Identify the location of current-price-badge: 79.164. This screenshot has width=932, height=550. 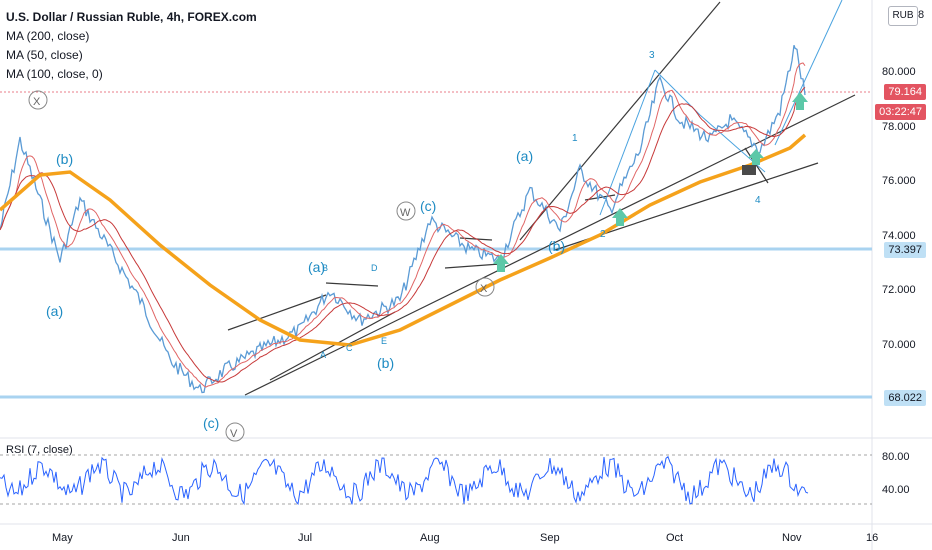
(905, 92).